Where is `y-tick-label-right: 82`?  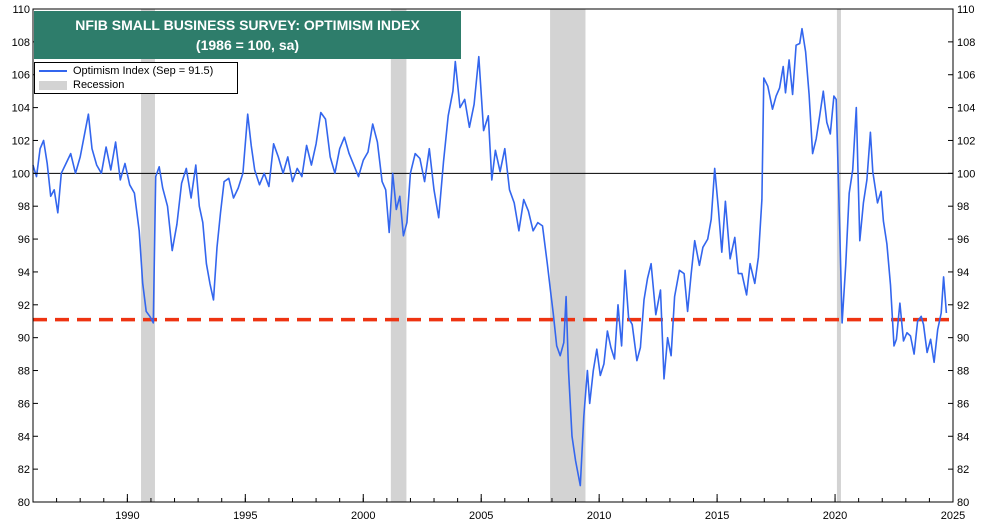 y-tick-label-right: 82 is located at coordinates (963, 470).